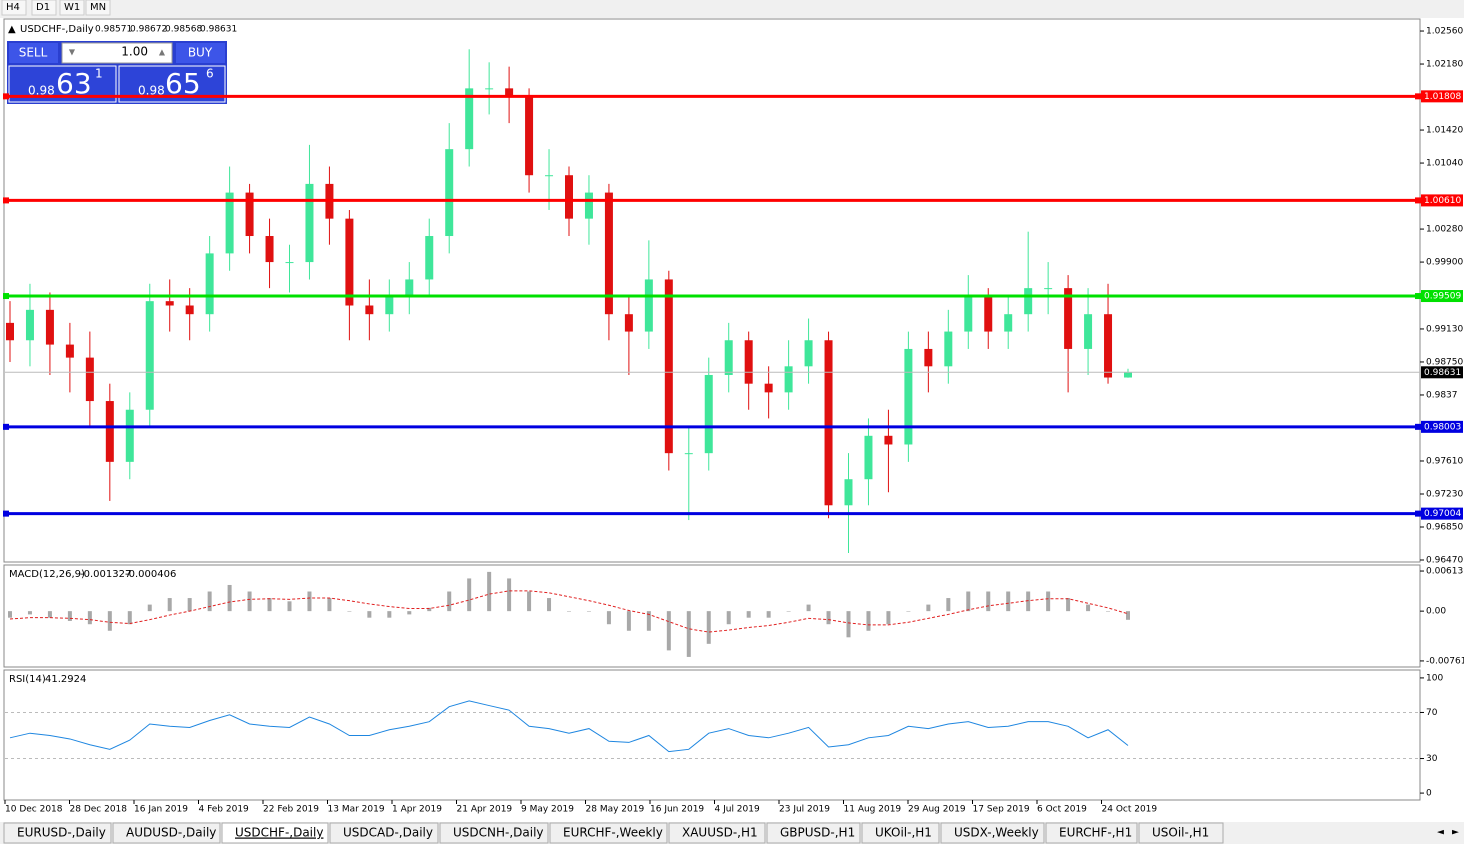 The image size is (1464, 848). I want to click on sell-button, so click(33, 53).